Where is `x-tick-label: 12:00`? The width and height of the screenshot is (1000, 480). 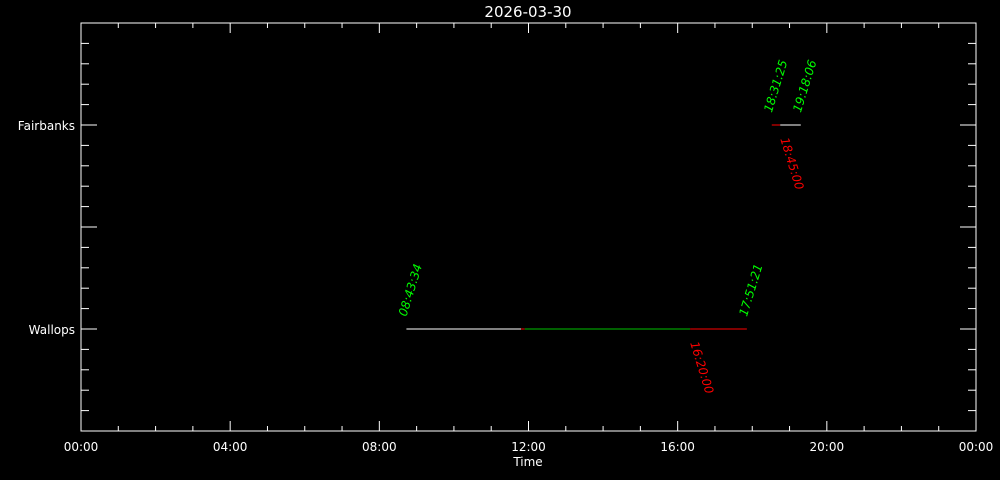
x-tick-label: 12:00 is located at coordinates (528, 447).